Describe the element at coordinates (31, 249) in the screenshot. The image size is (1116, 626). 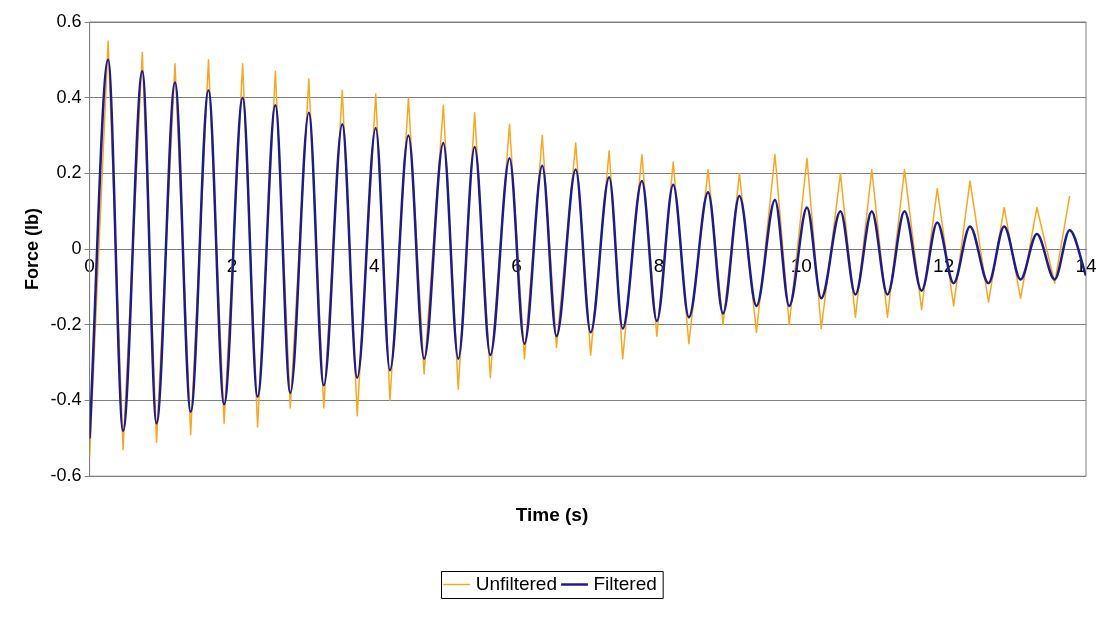
I see `y-axis-title: Force (lb)` at that location.